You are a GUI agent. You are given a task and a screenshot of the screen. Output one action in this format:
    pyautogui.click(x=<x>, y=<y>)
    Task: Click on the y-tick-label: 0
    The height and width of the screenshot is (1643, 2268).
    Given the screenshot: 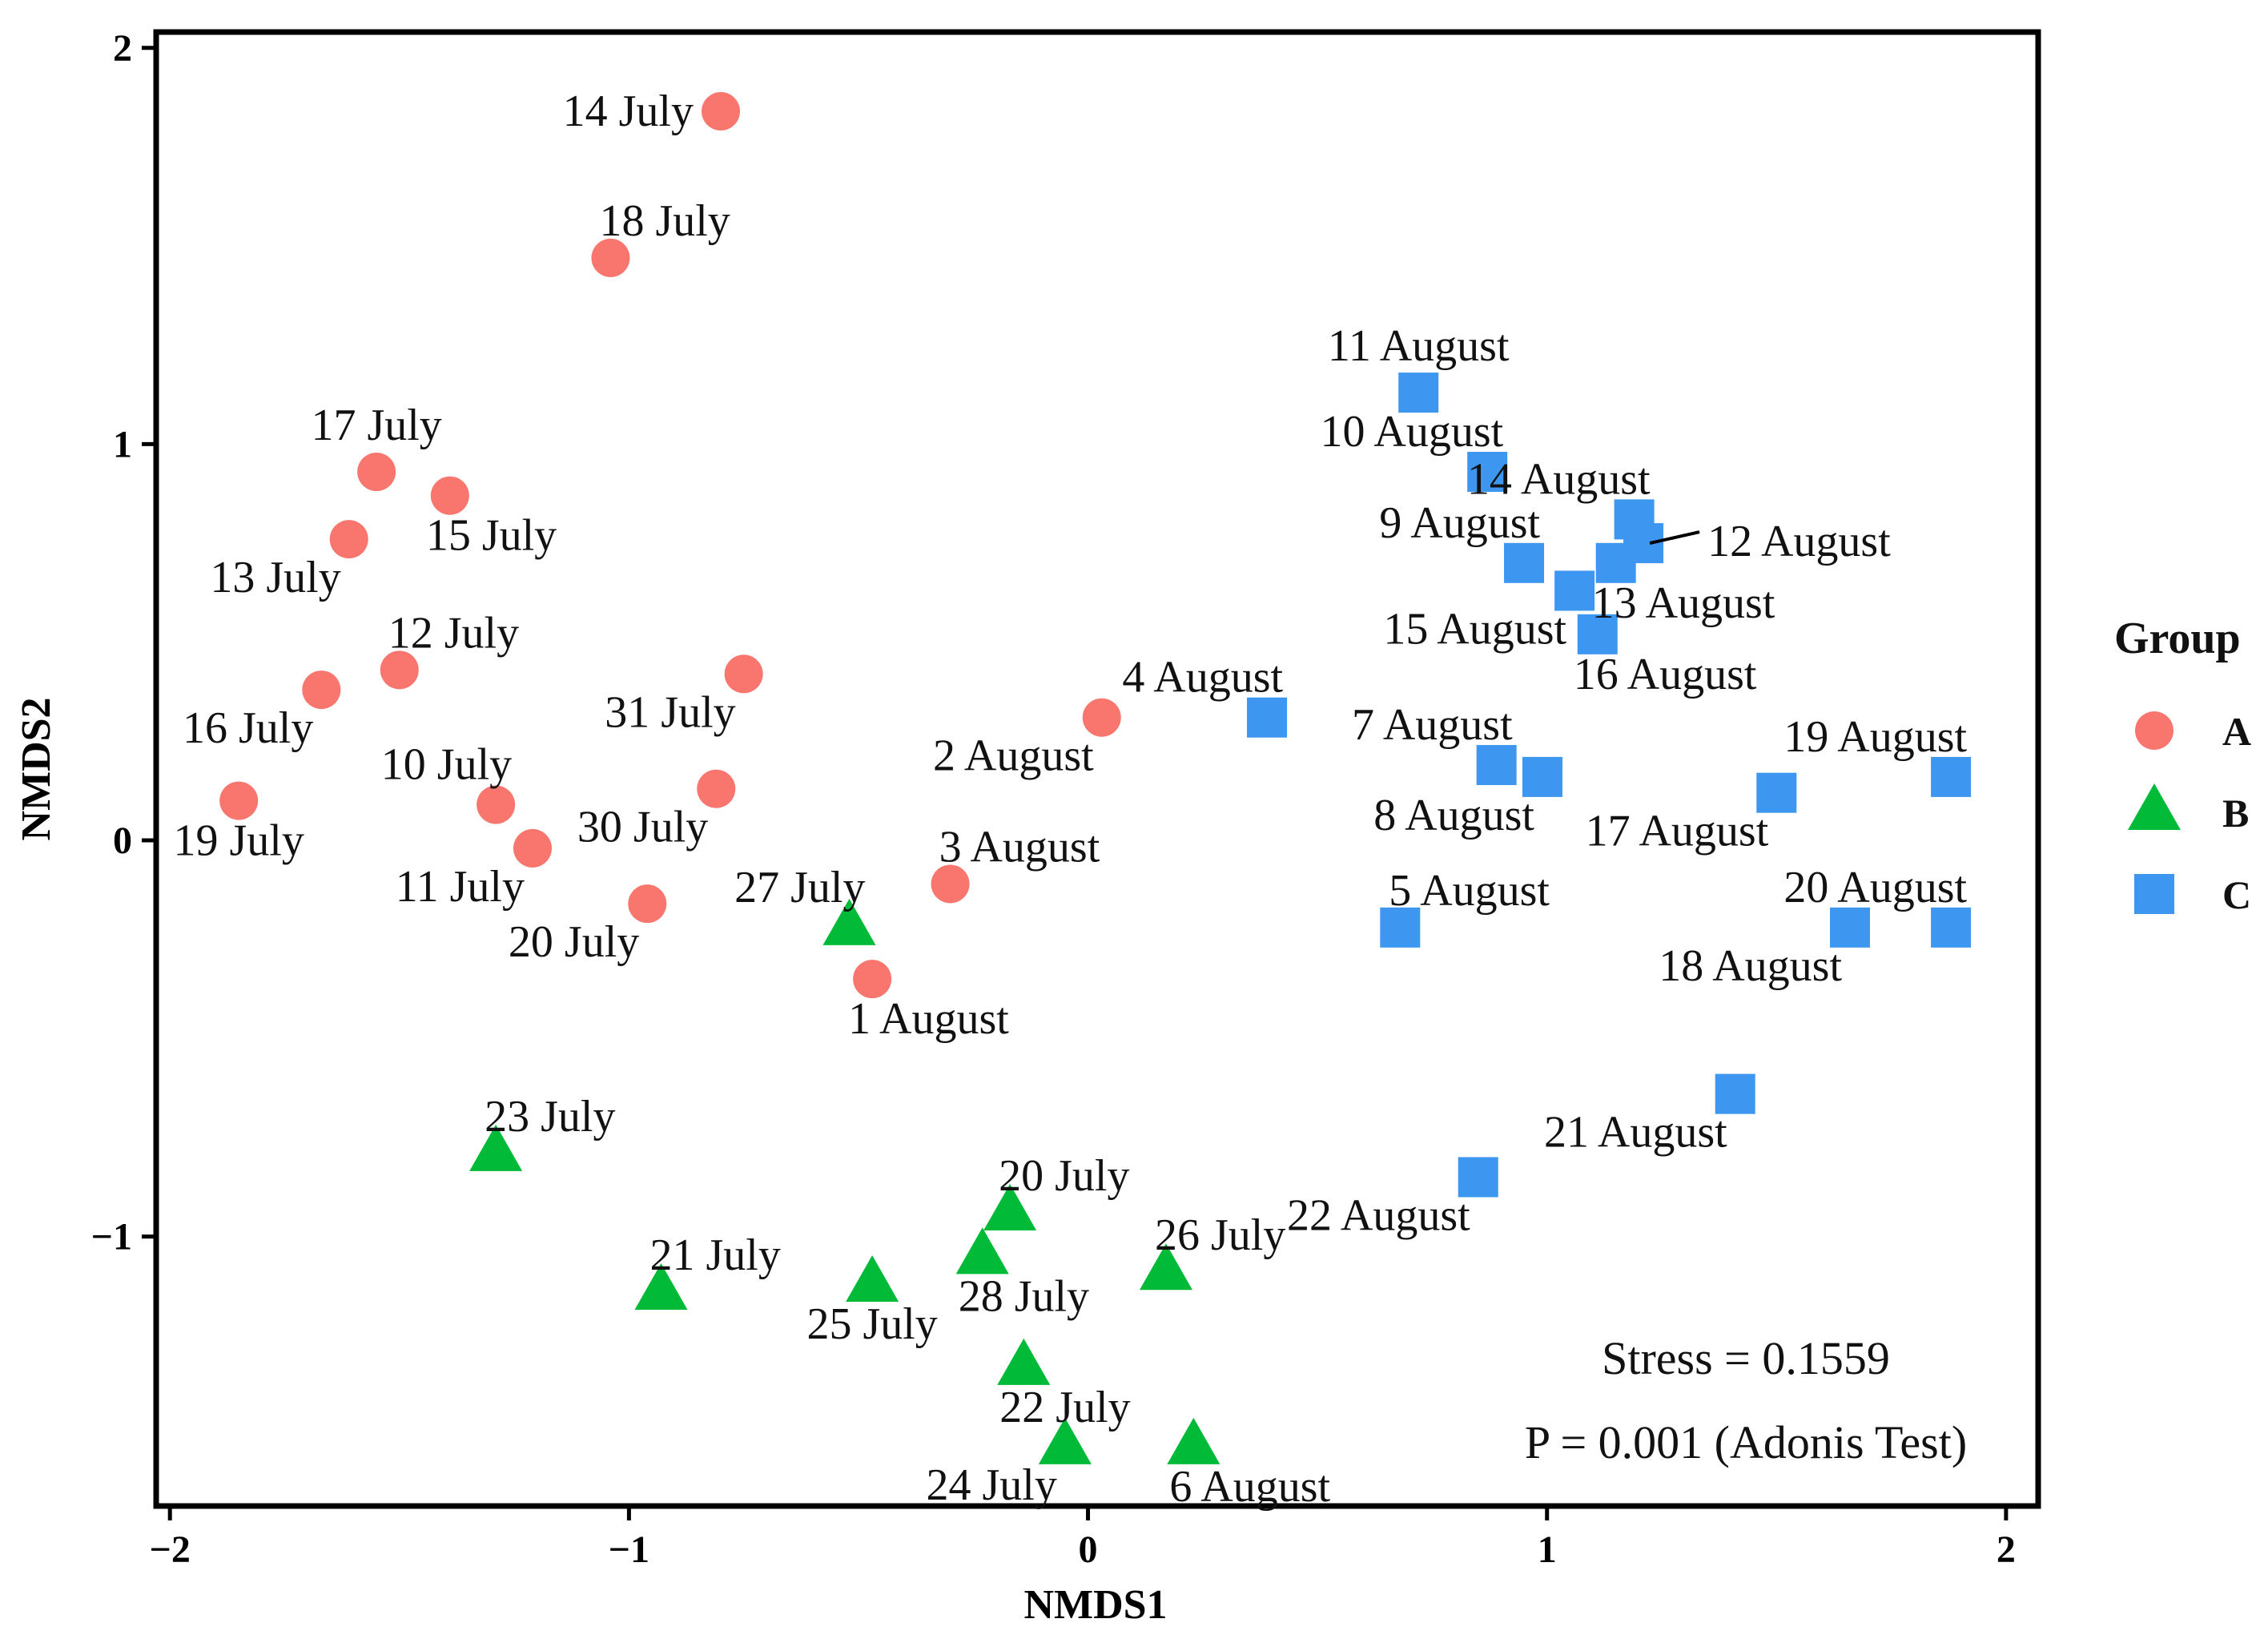 What is the action you would take?
    pyautogui.click(x=122, y=841)
    